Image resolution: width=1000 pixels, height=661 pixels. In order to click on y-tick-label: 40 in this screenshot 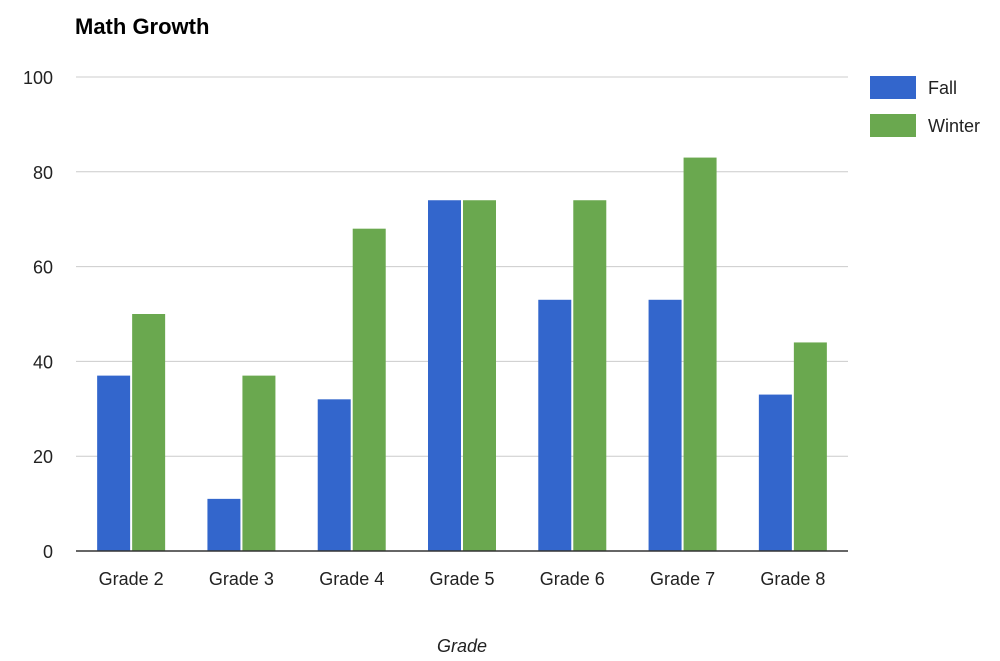, I will do `click(43, 362)`.